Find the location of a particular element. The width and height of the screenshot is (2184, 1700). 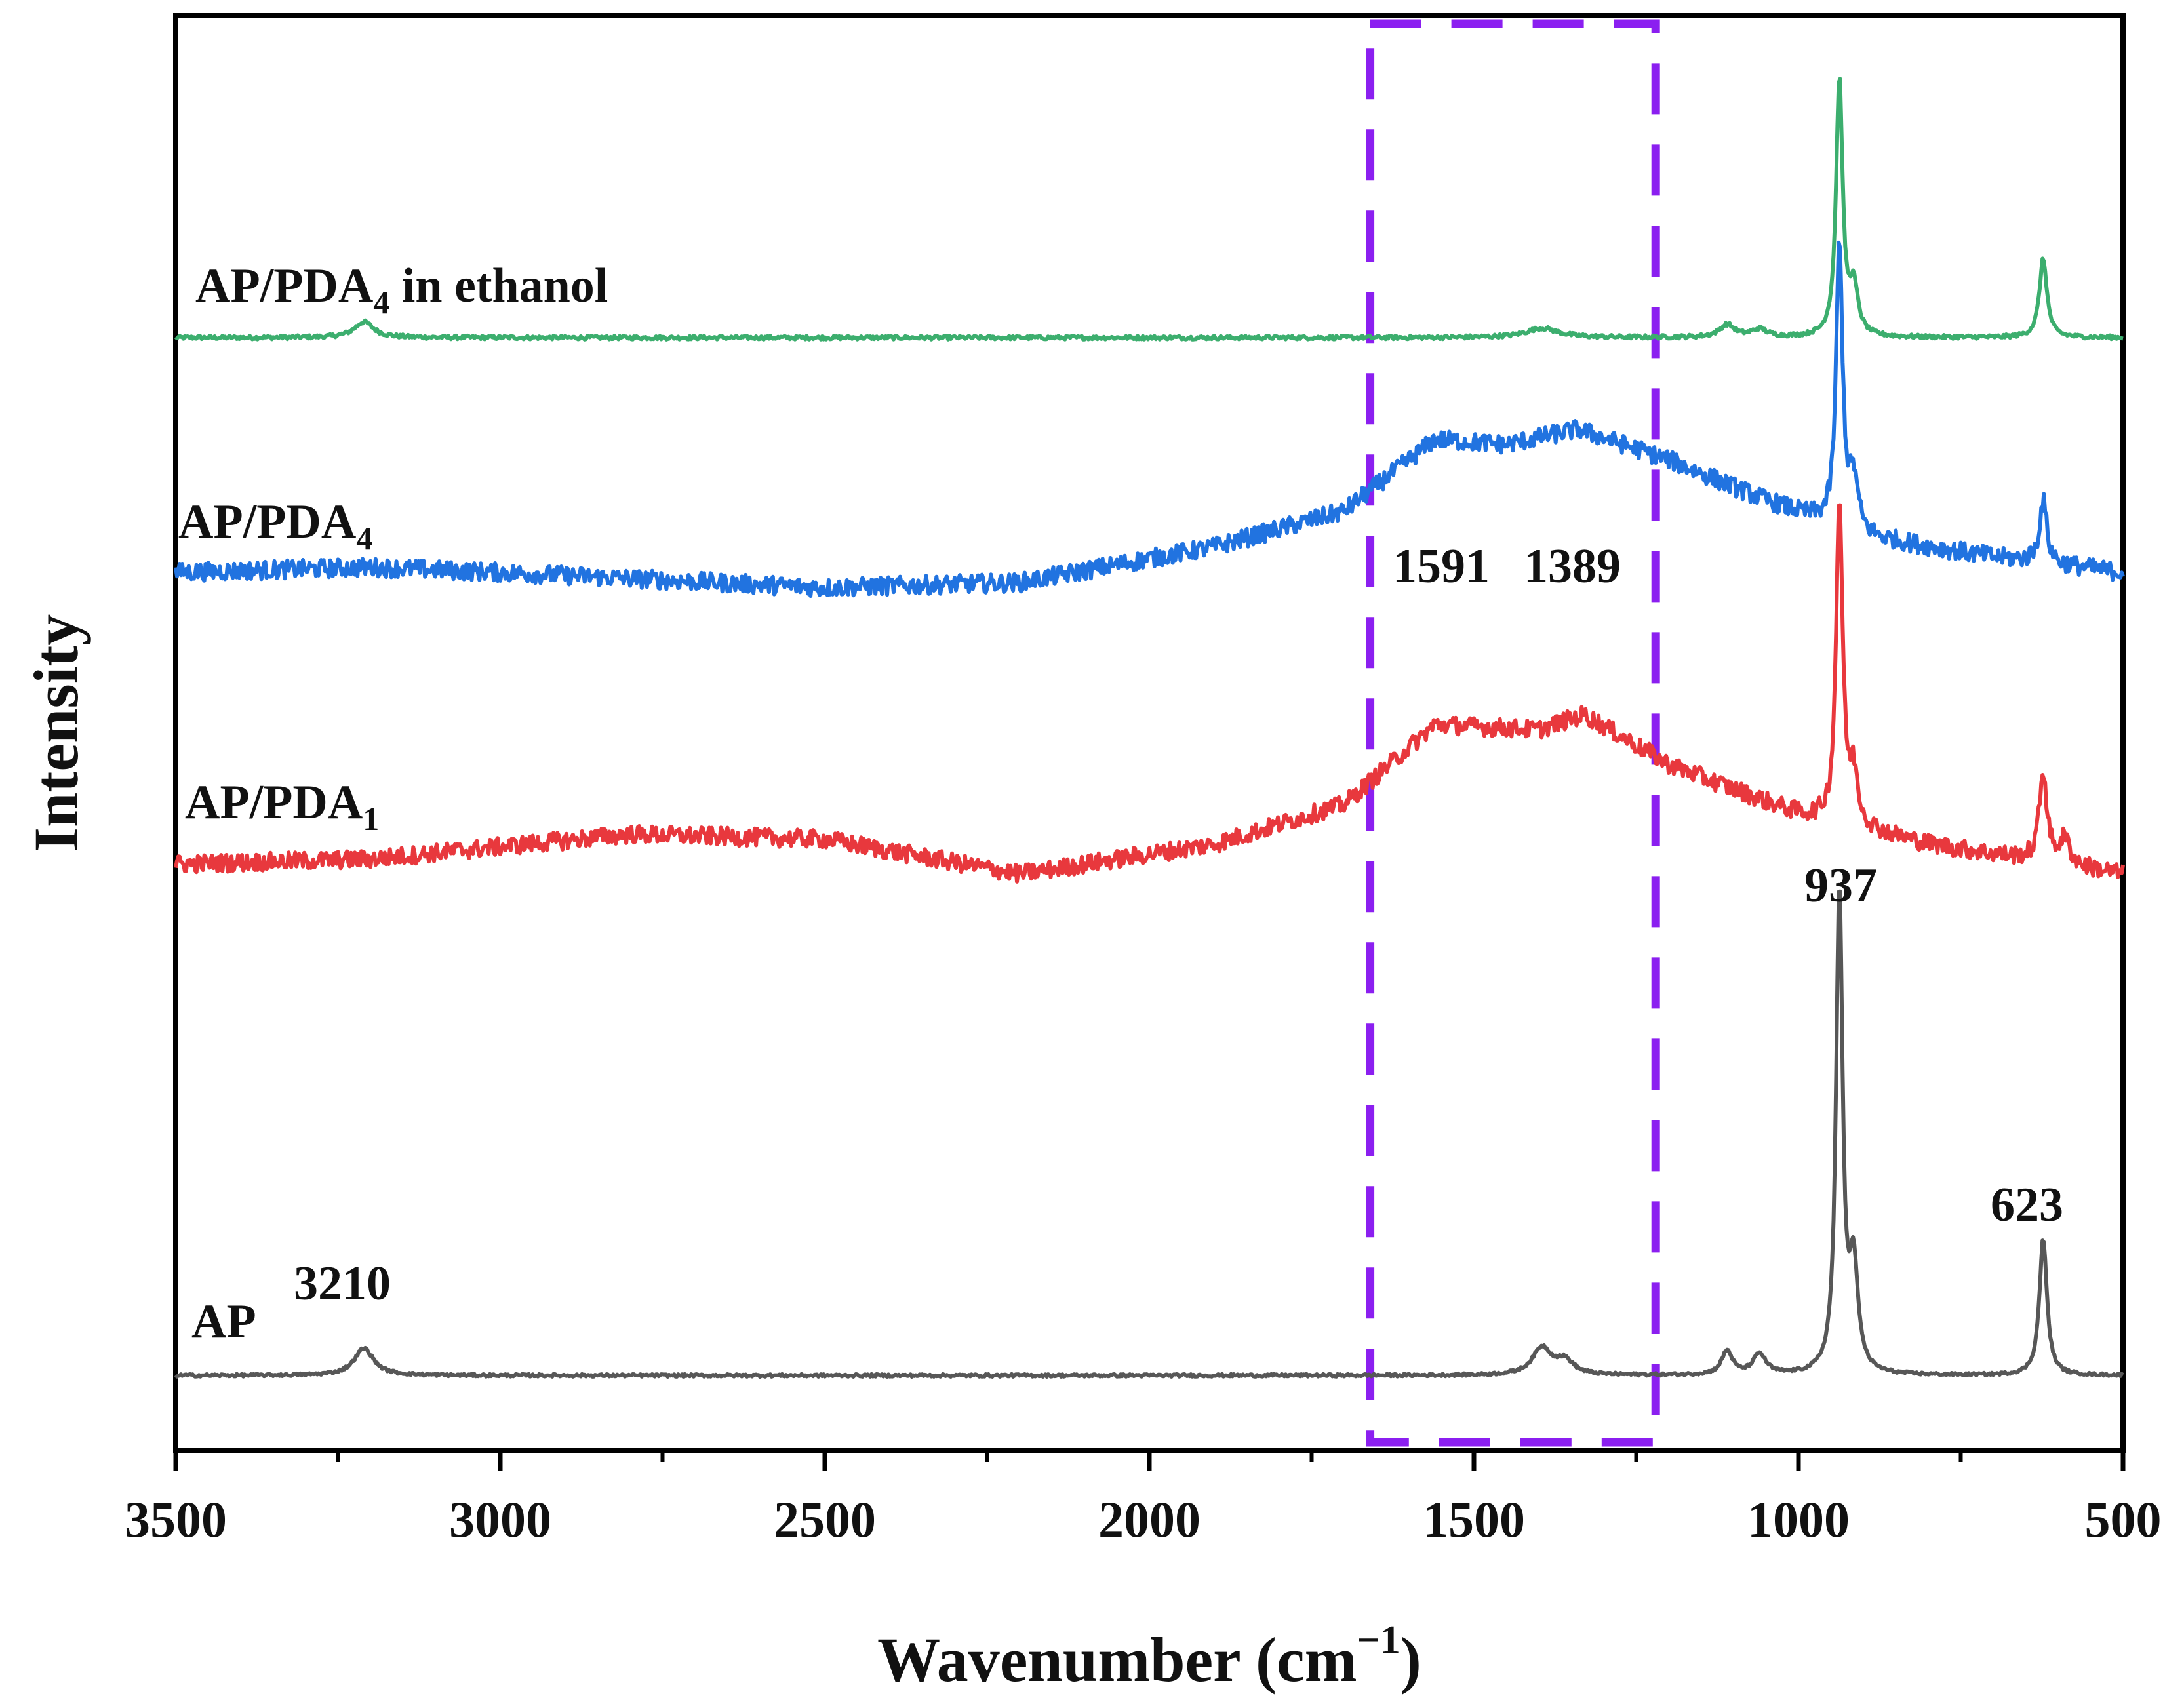

series-label-pda4: AP/PDA4 is located at coordinates (275, 526).